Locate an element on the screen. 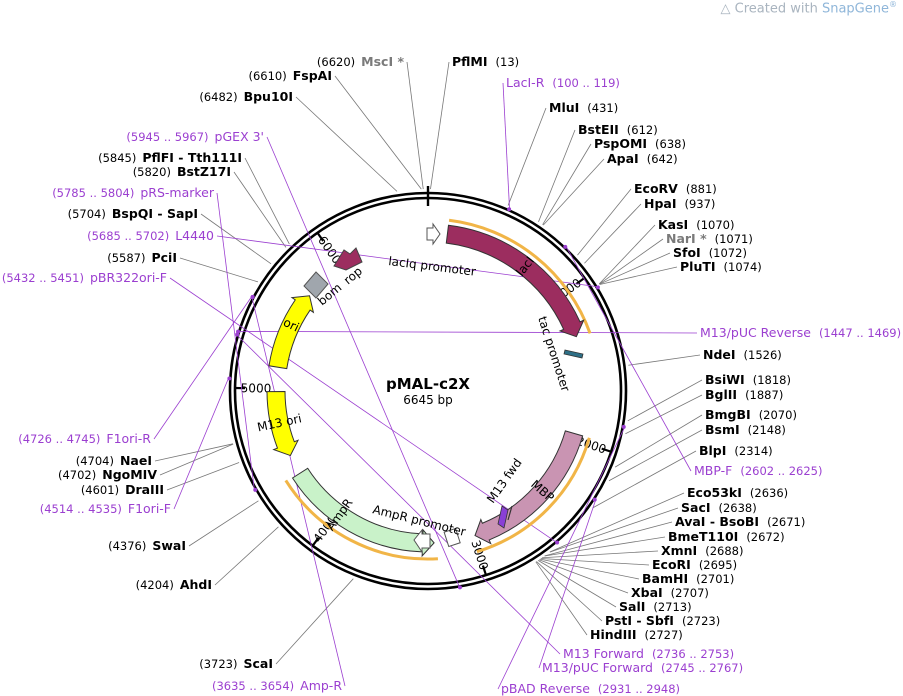 This screenshot has width=903, height=696. primer-label: pBAD Reverse (2931 .. 2948) is located at coordinates (590, 688).